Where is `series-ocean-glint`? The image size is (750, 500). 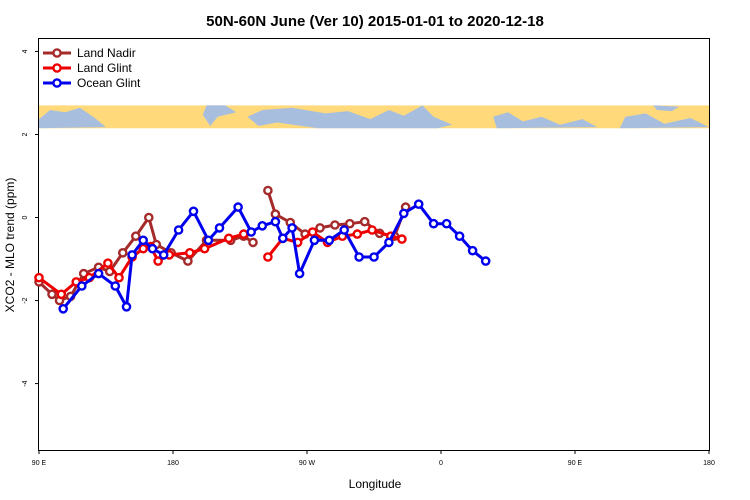 series-ocean-glint is located at coordinates (274, 256).